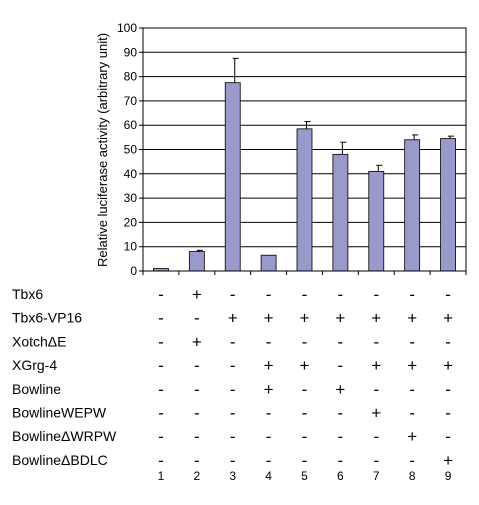 Image resolution: width=479 pixels, height=505 pixels. I want to click on y-tick-label: 80, so click(131, 77).